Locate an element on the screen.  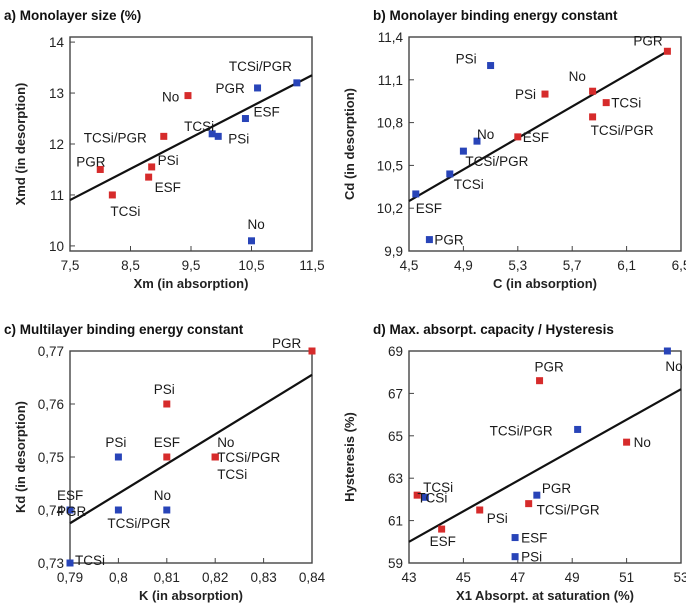
panel-b-x-tick-label: 6,1 is located at coordinates (626, 265).